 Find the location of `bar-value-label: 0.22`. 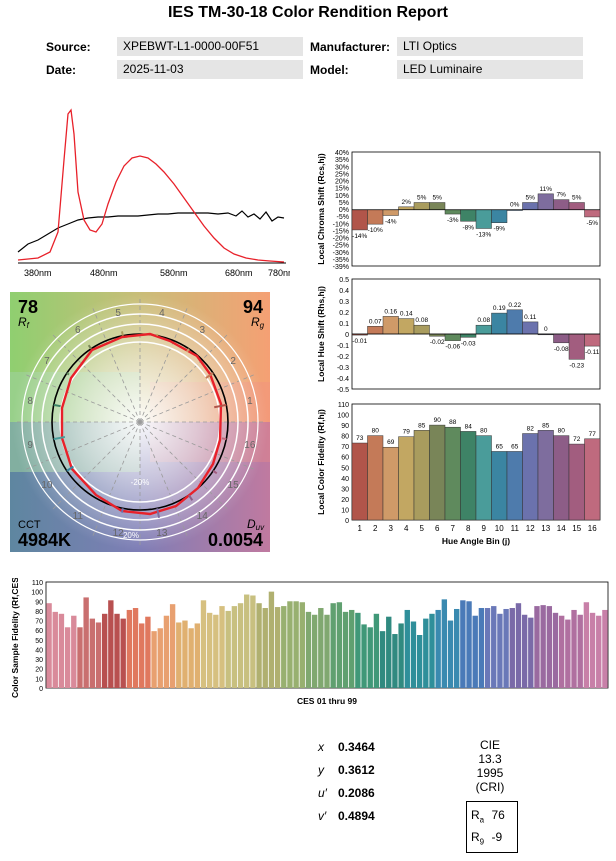

bar-value-label: 0.22 is located at coordinates (514, 305).